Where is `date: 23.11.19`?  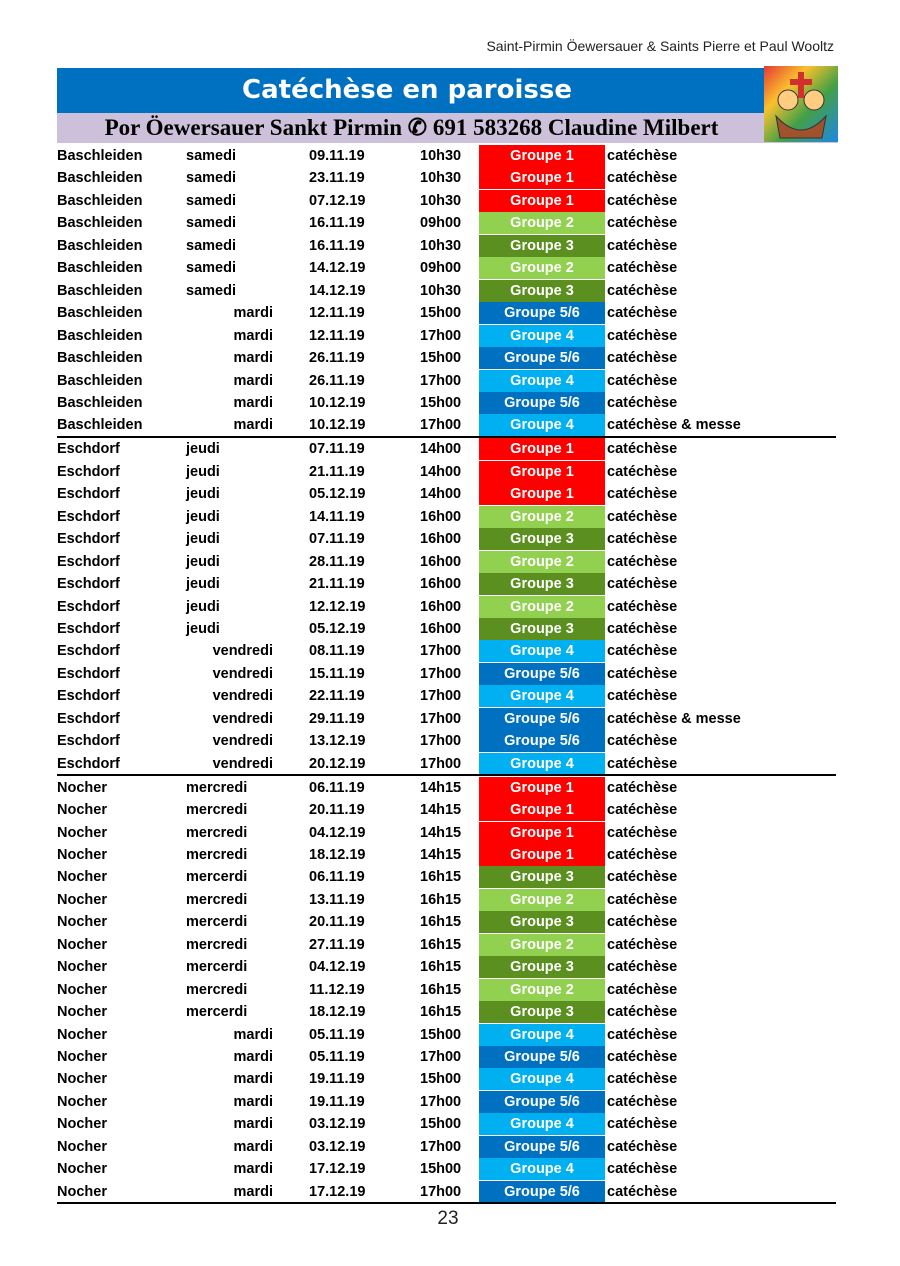
date: 23.11.19 is located at coordinates (337, 178).